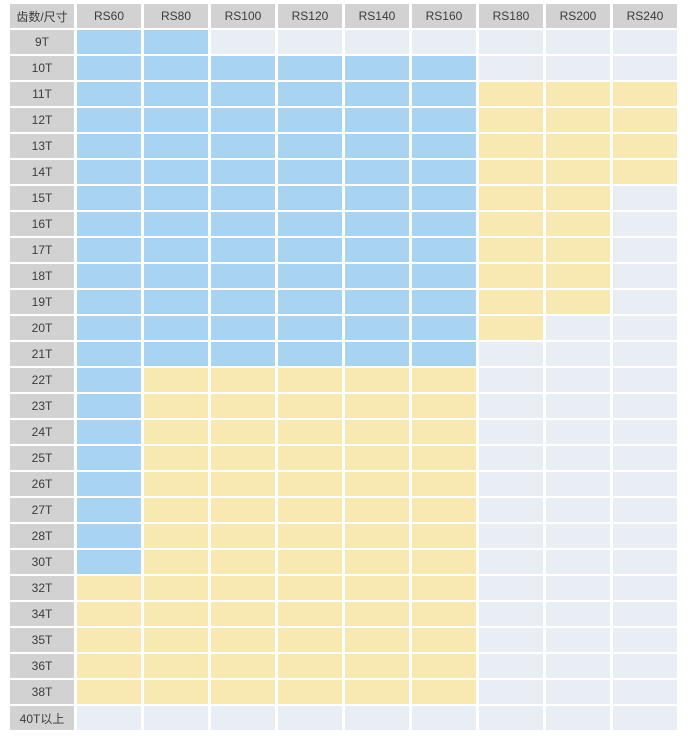  What do you see at coordinates (377, 432) in the screenshot?
I see `cell-24T-RS140` at bounding box center [377, 432].